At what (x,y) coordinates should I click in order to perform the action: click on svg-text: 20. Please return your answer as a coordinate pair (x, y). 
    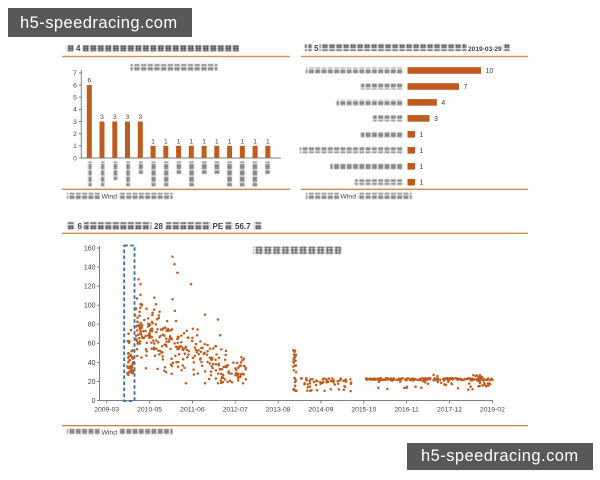
    Looking at the image, I should click on (92, 382).